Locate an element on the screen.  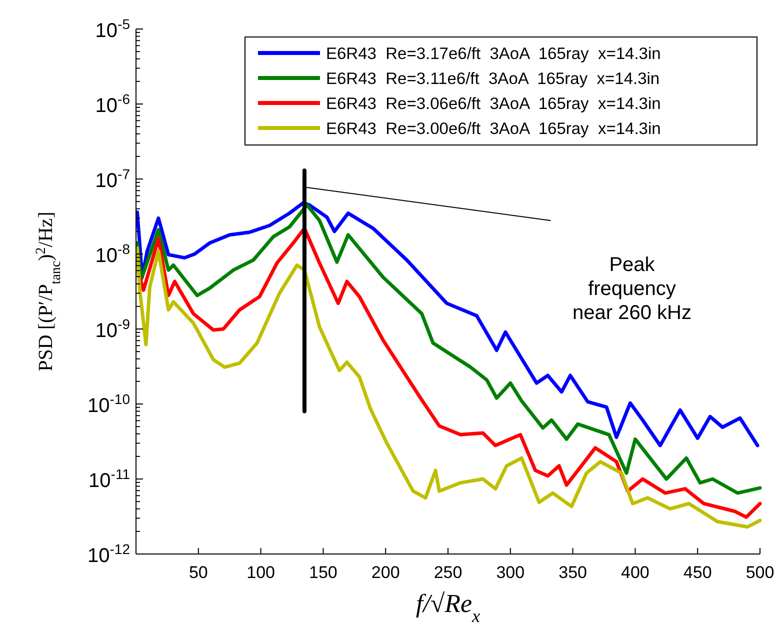
x-tick-label: 300 is located at coordinates (510, 572).